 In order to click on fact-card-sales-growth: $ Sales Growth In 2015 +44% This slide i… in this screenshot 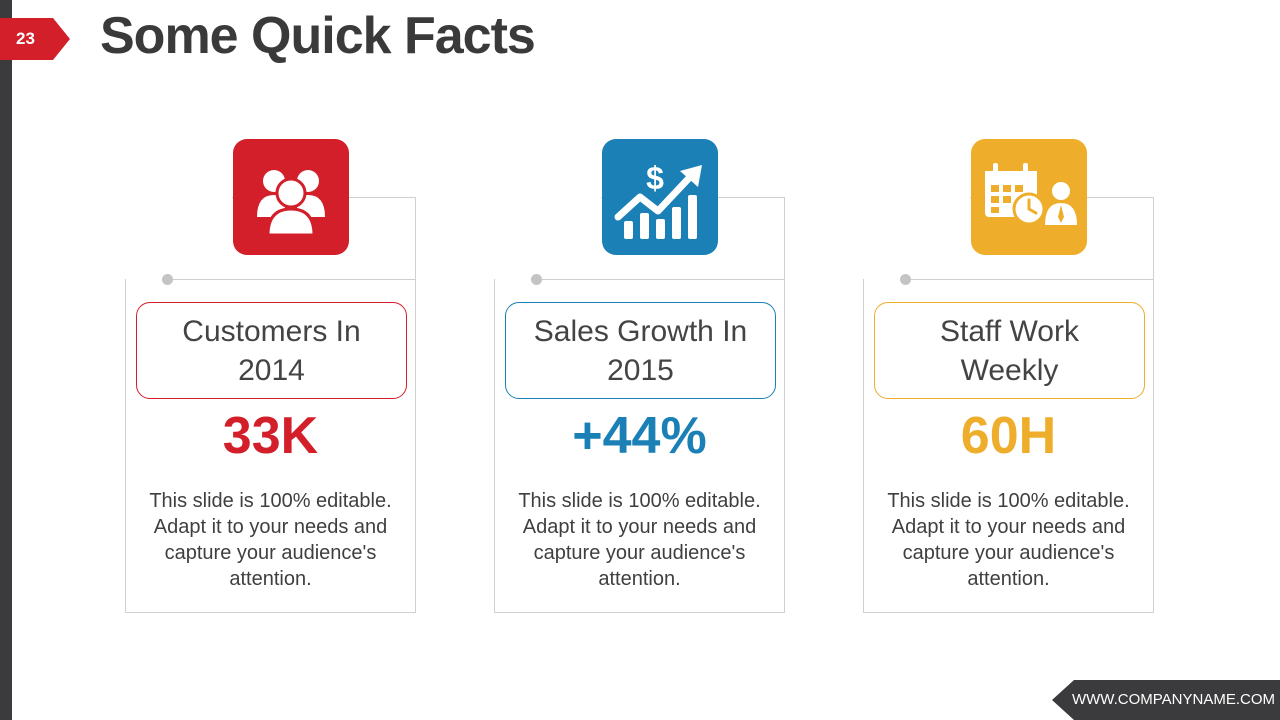, I will do `click(639, 376)`.